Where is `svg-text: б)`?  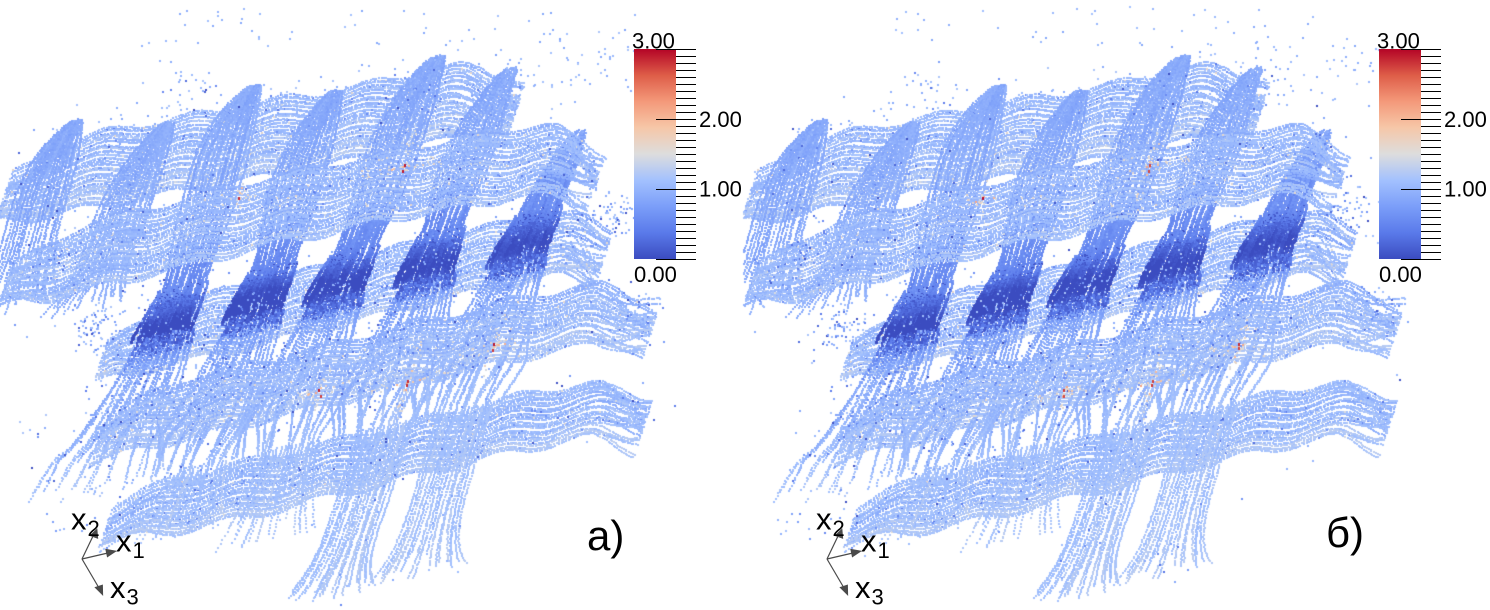 svg-text: б) is located at coordinates (1345, 532).